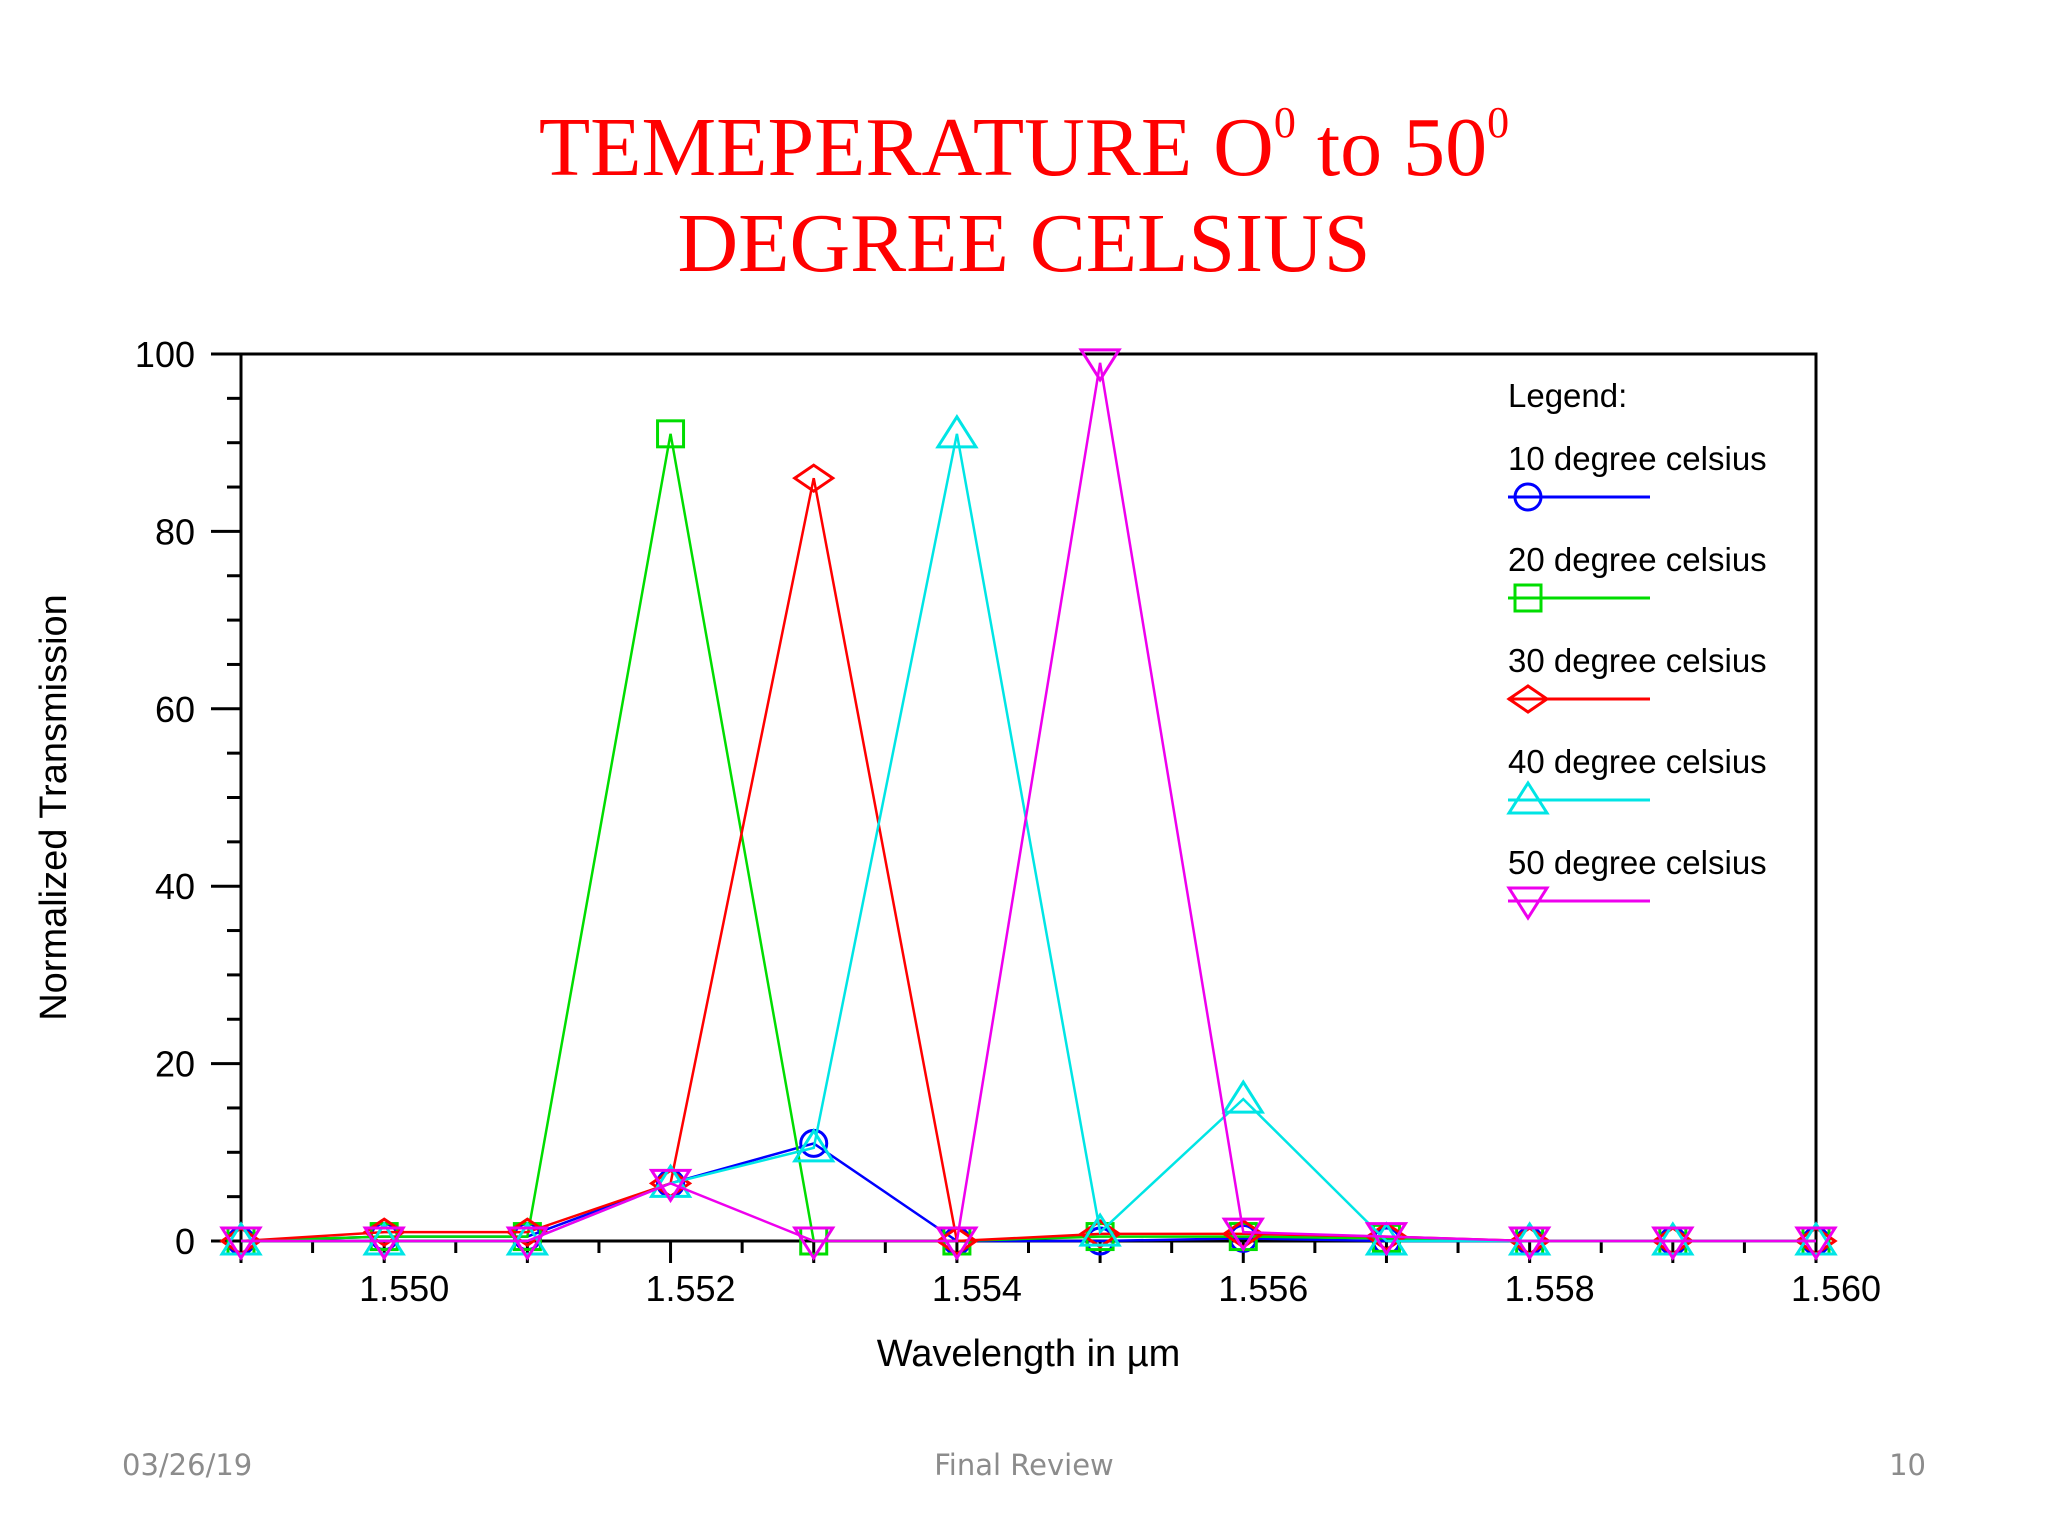 The width and height of the screenshot is (2048, 1536). Describe the element at coordinates (690, 1288) in the screenshot. I see `x-tick-label: 1.552` at that location.